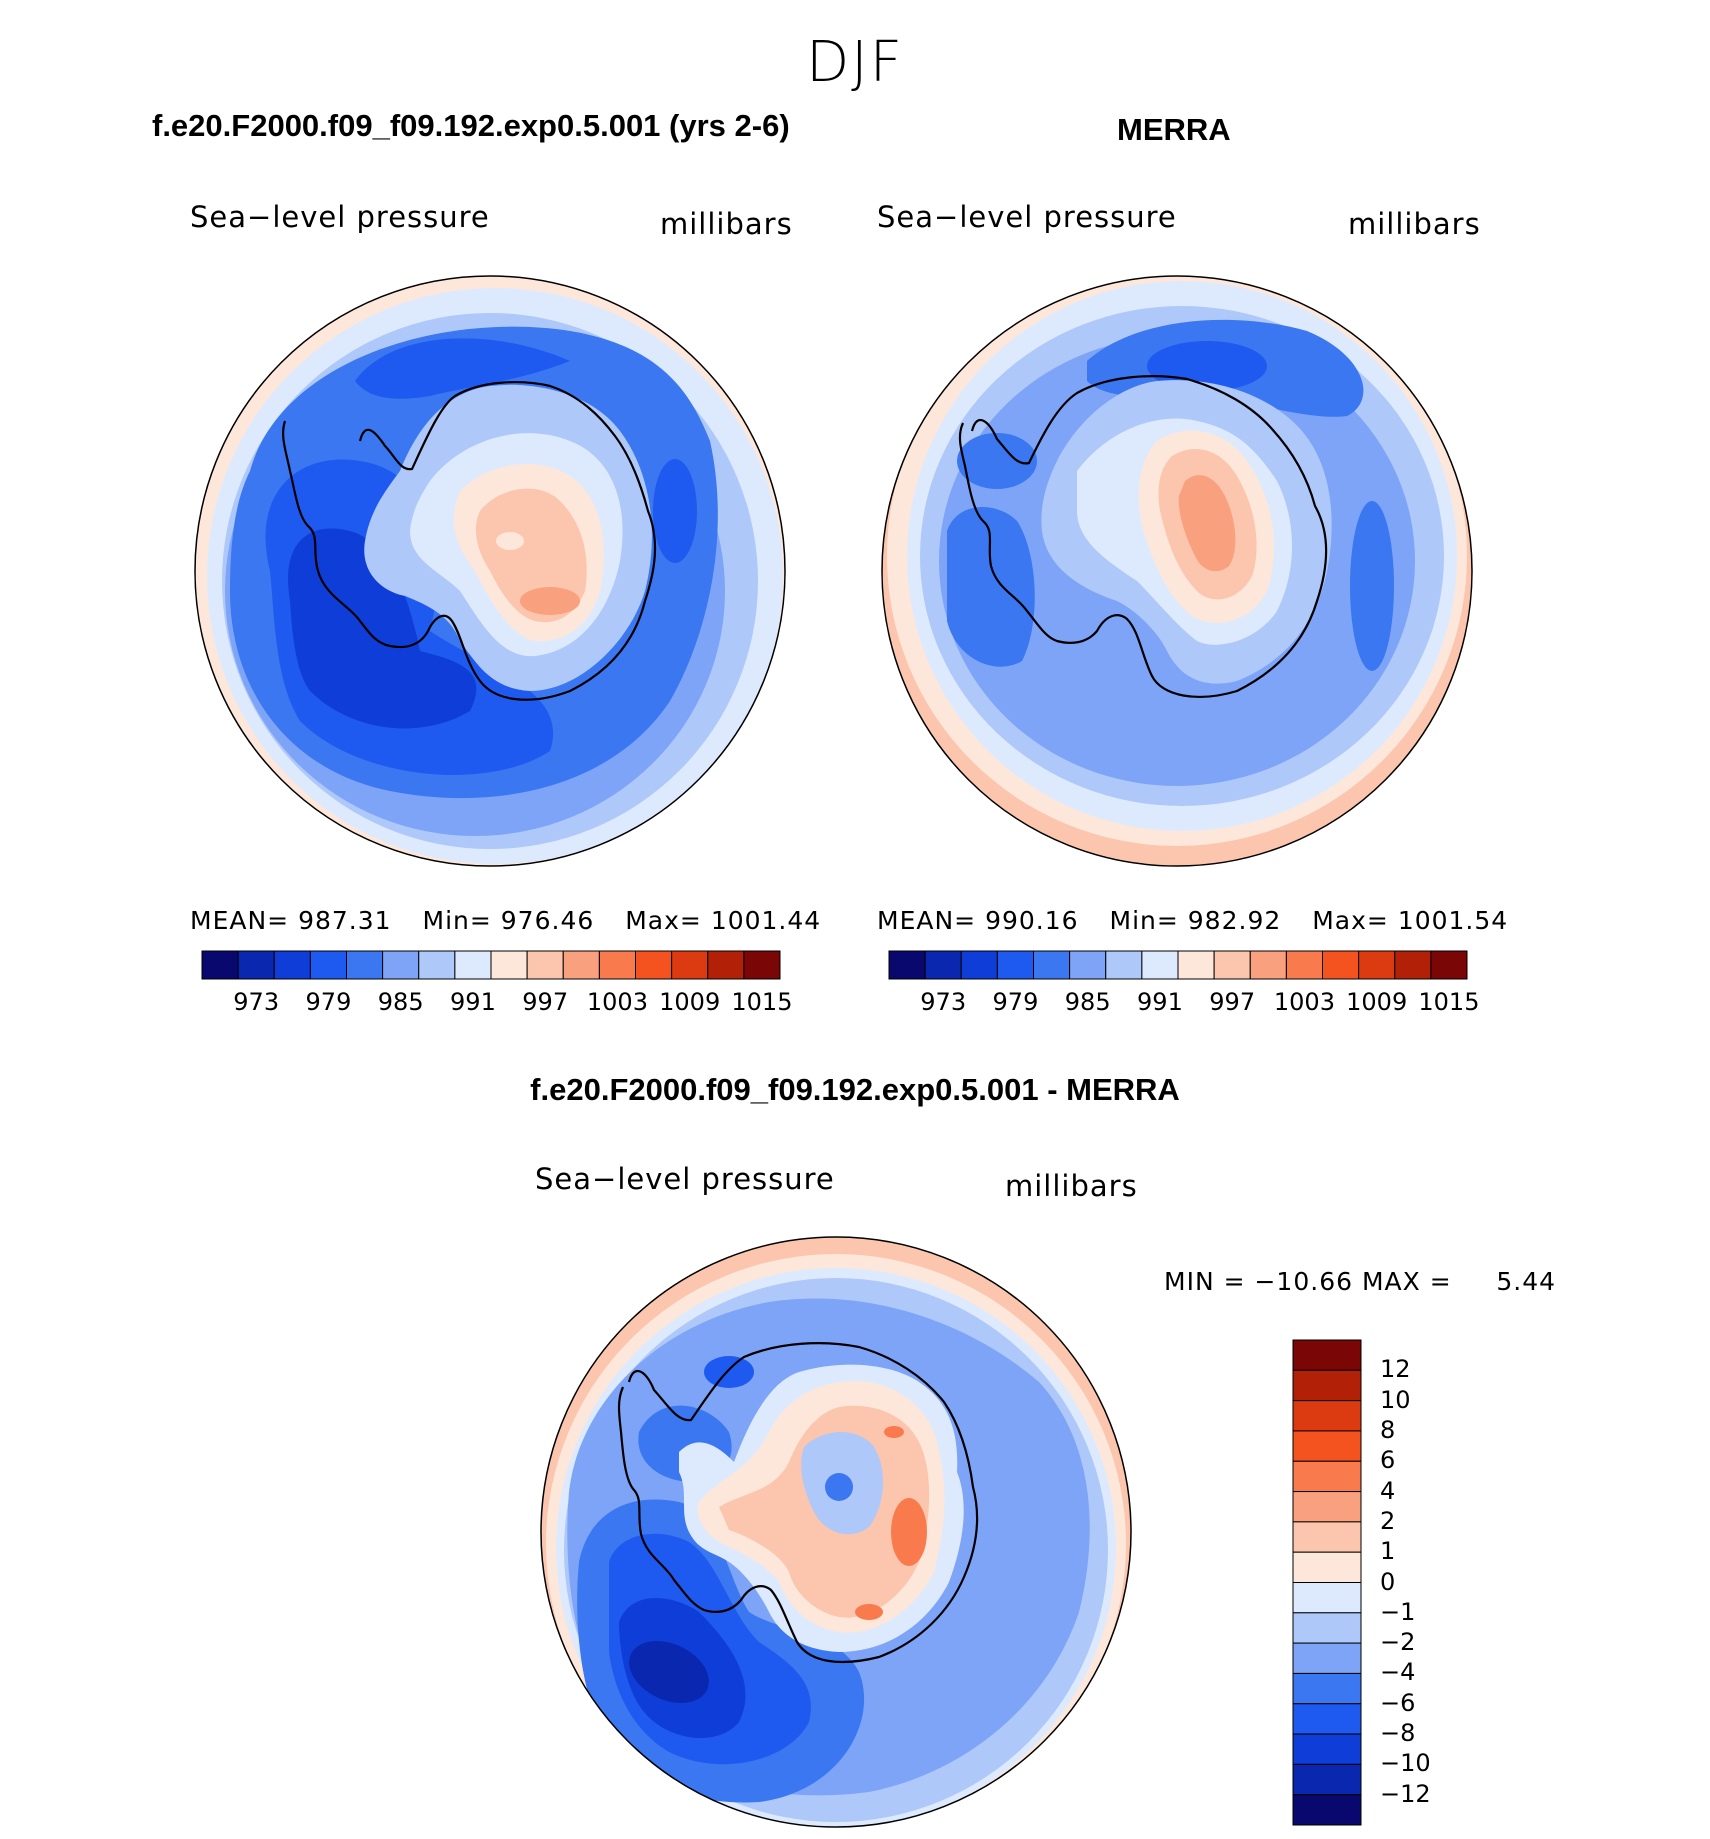 This screenshot has width=1710, height=1839. What do you see at coordinates (340, 217) in the screenshot?
I see `left-variable-label: Sea−level pressure` at bounding box center [340, 217].